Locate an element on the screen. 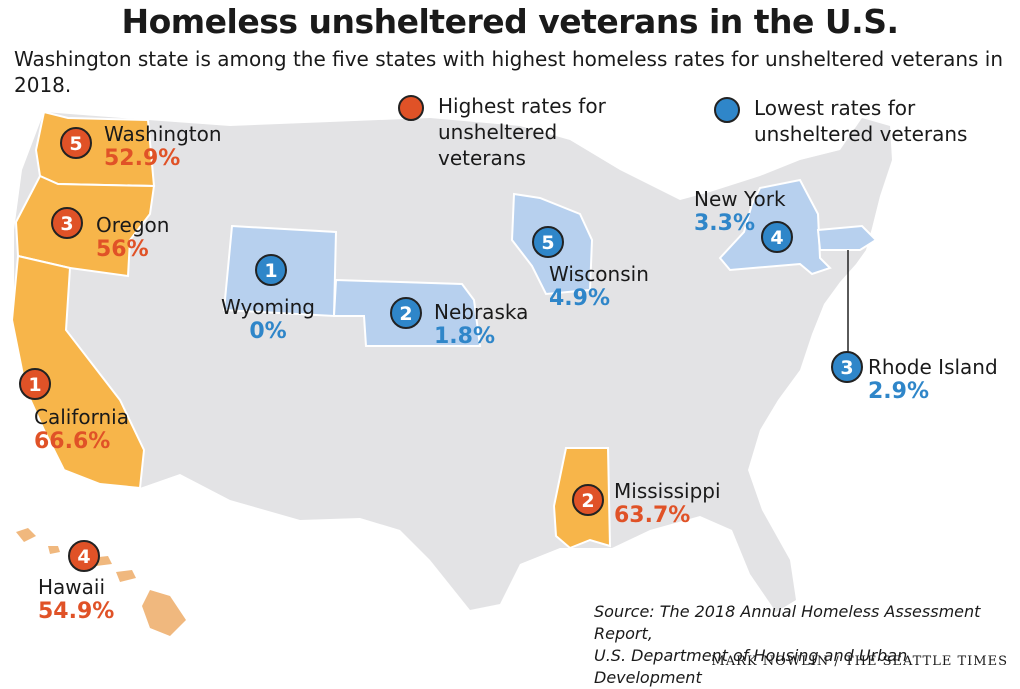  state-pct: 63.7% is located at coordinates (652, 515).